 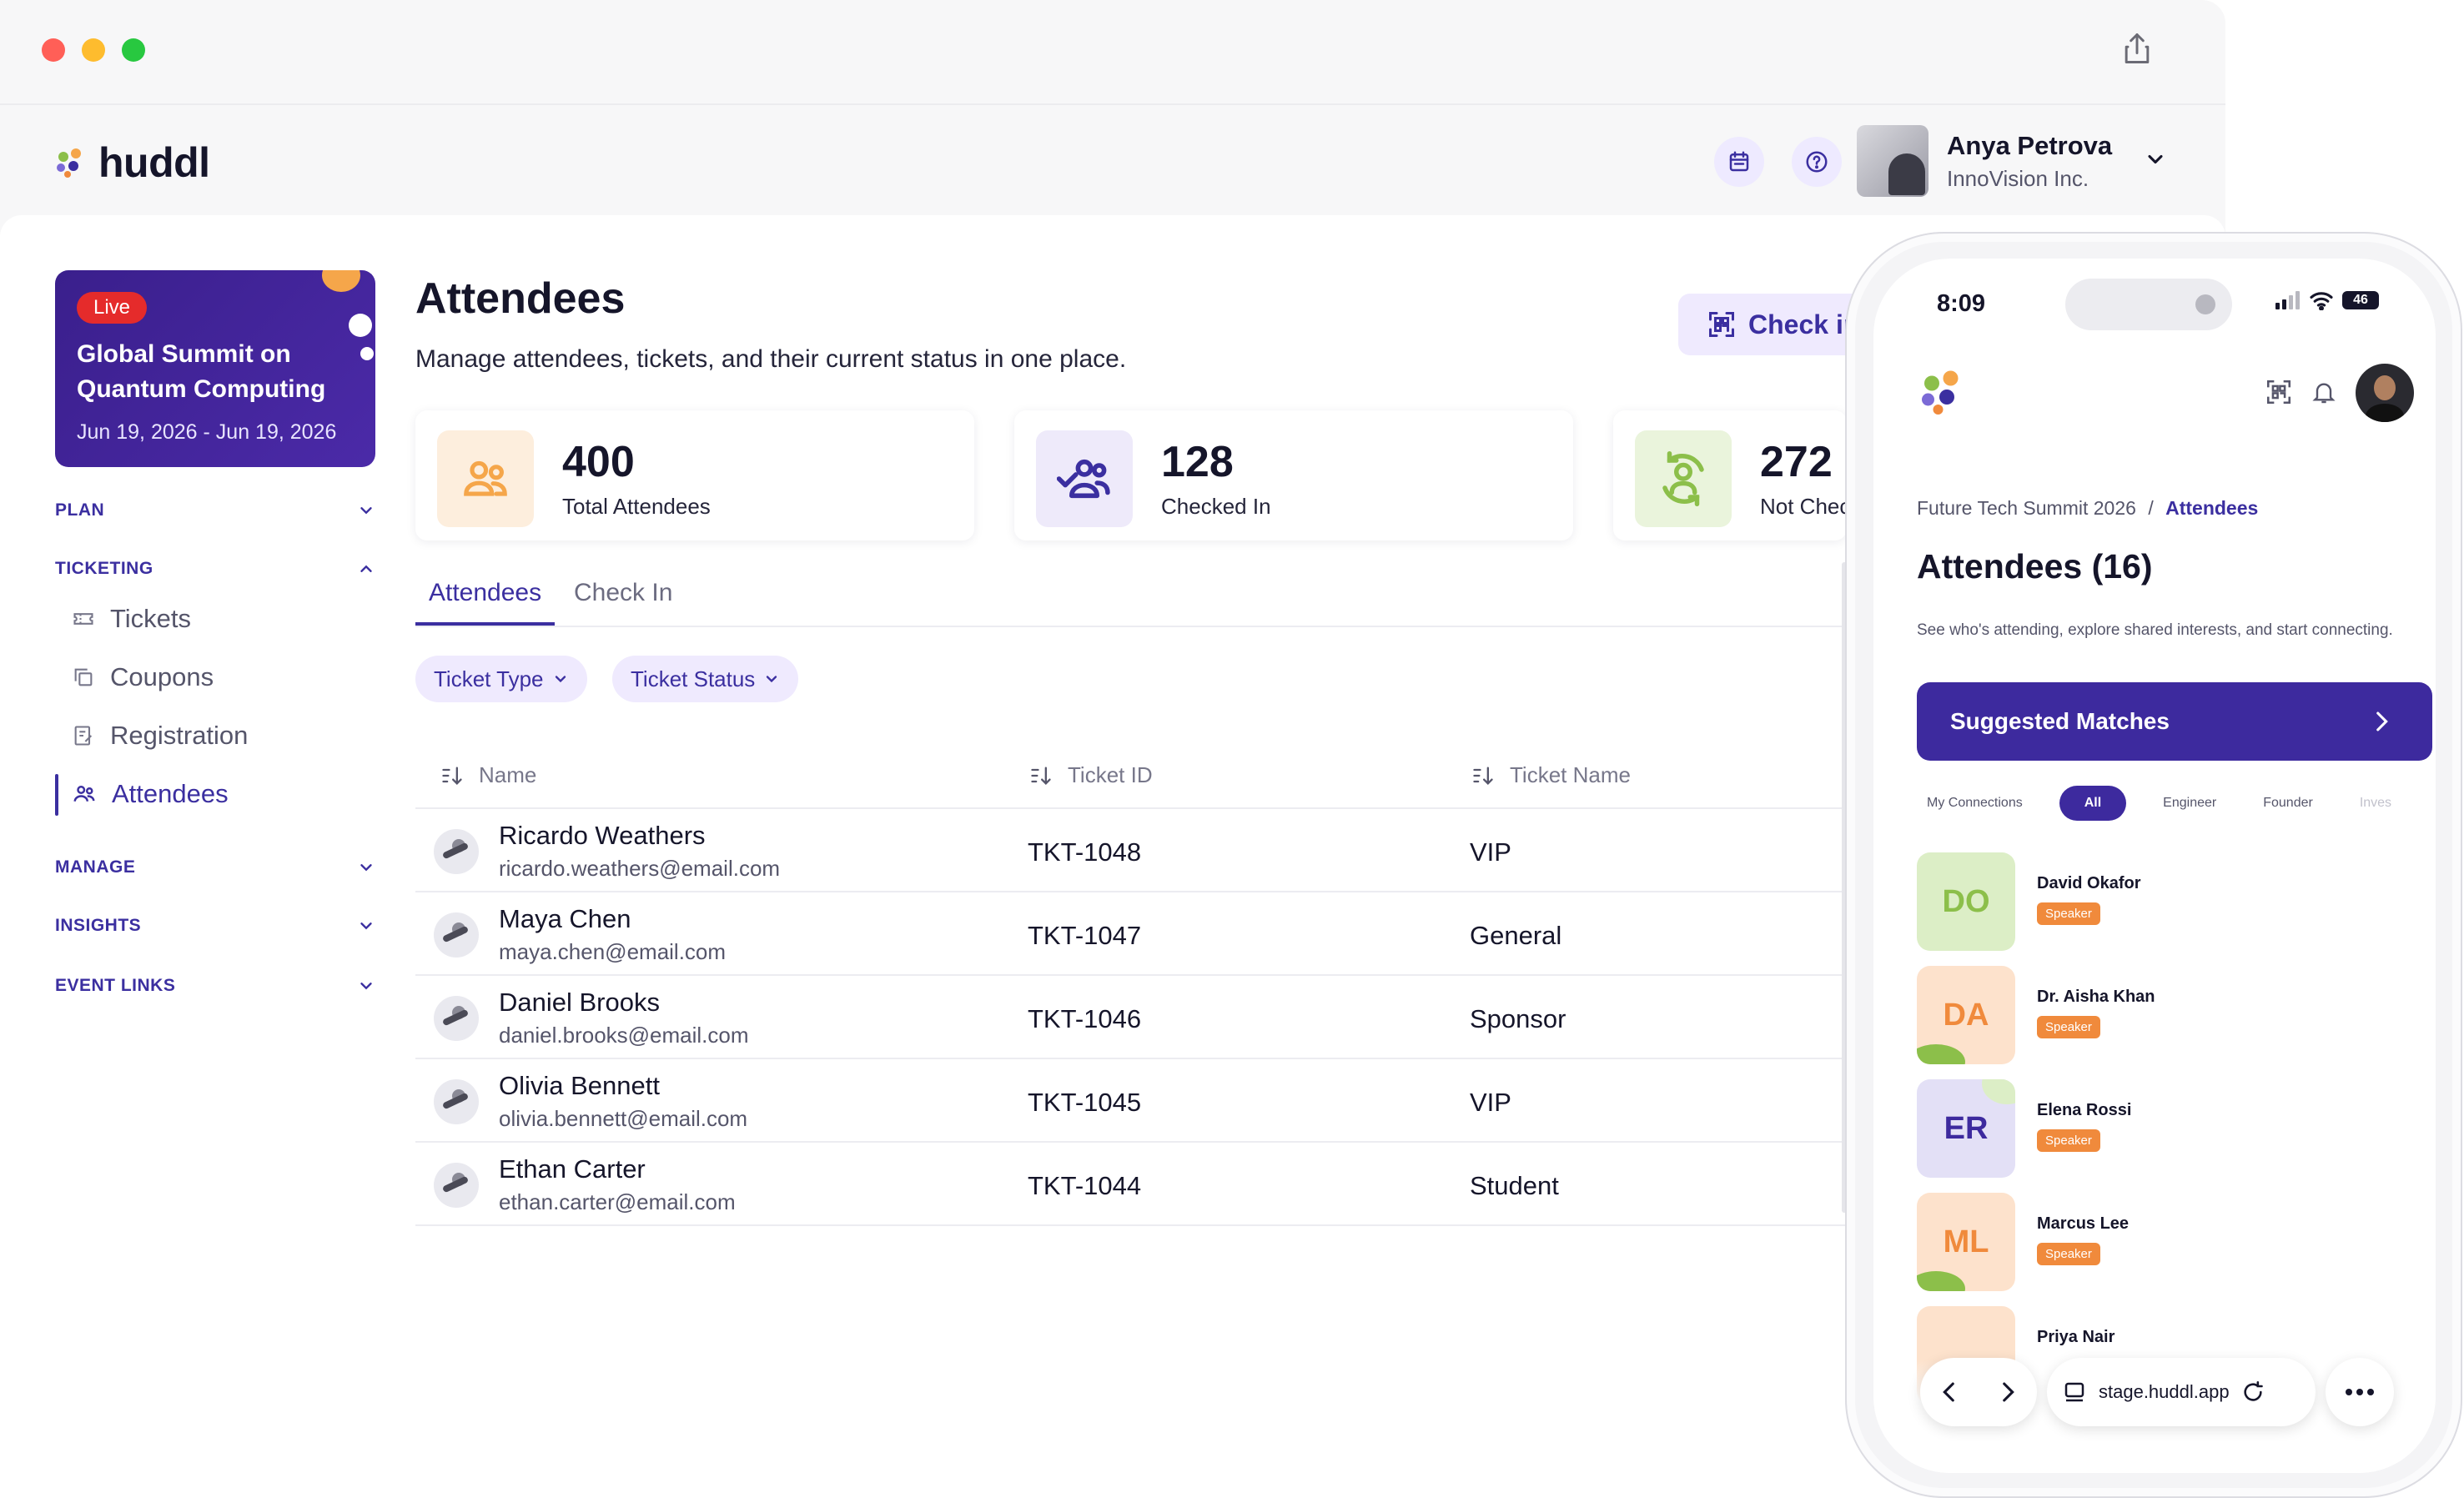 What do you see at coordinates (572, 1169) in the screenshot?
I see `attendee-name: Ethan Carter` at bounding box center [572, 1169].